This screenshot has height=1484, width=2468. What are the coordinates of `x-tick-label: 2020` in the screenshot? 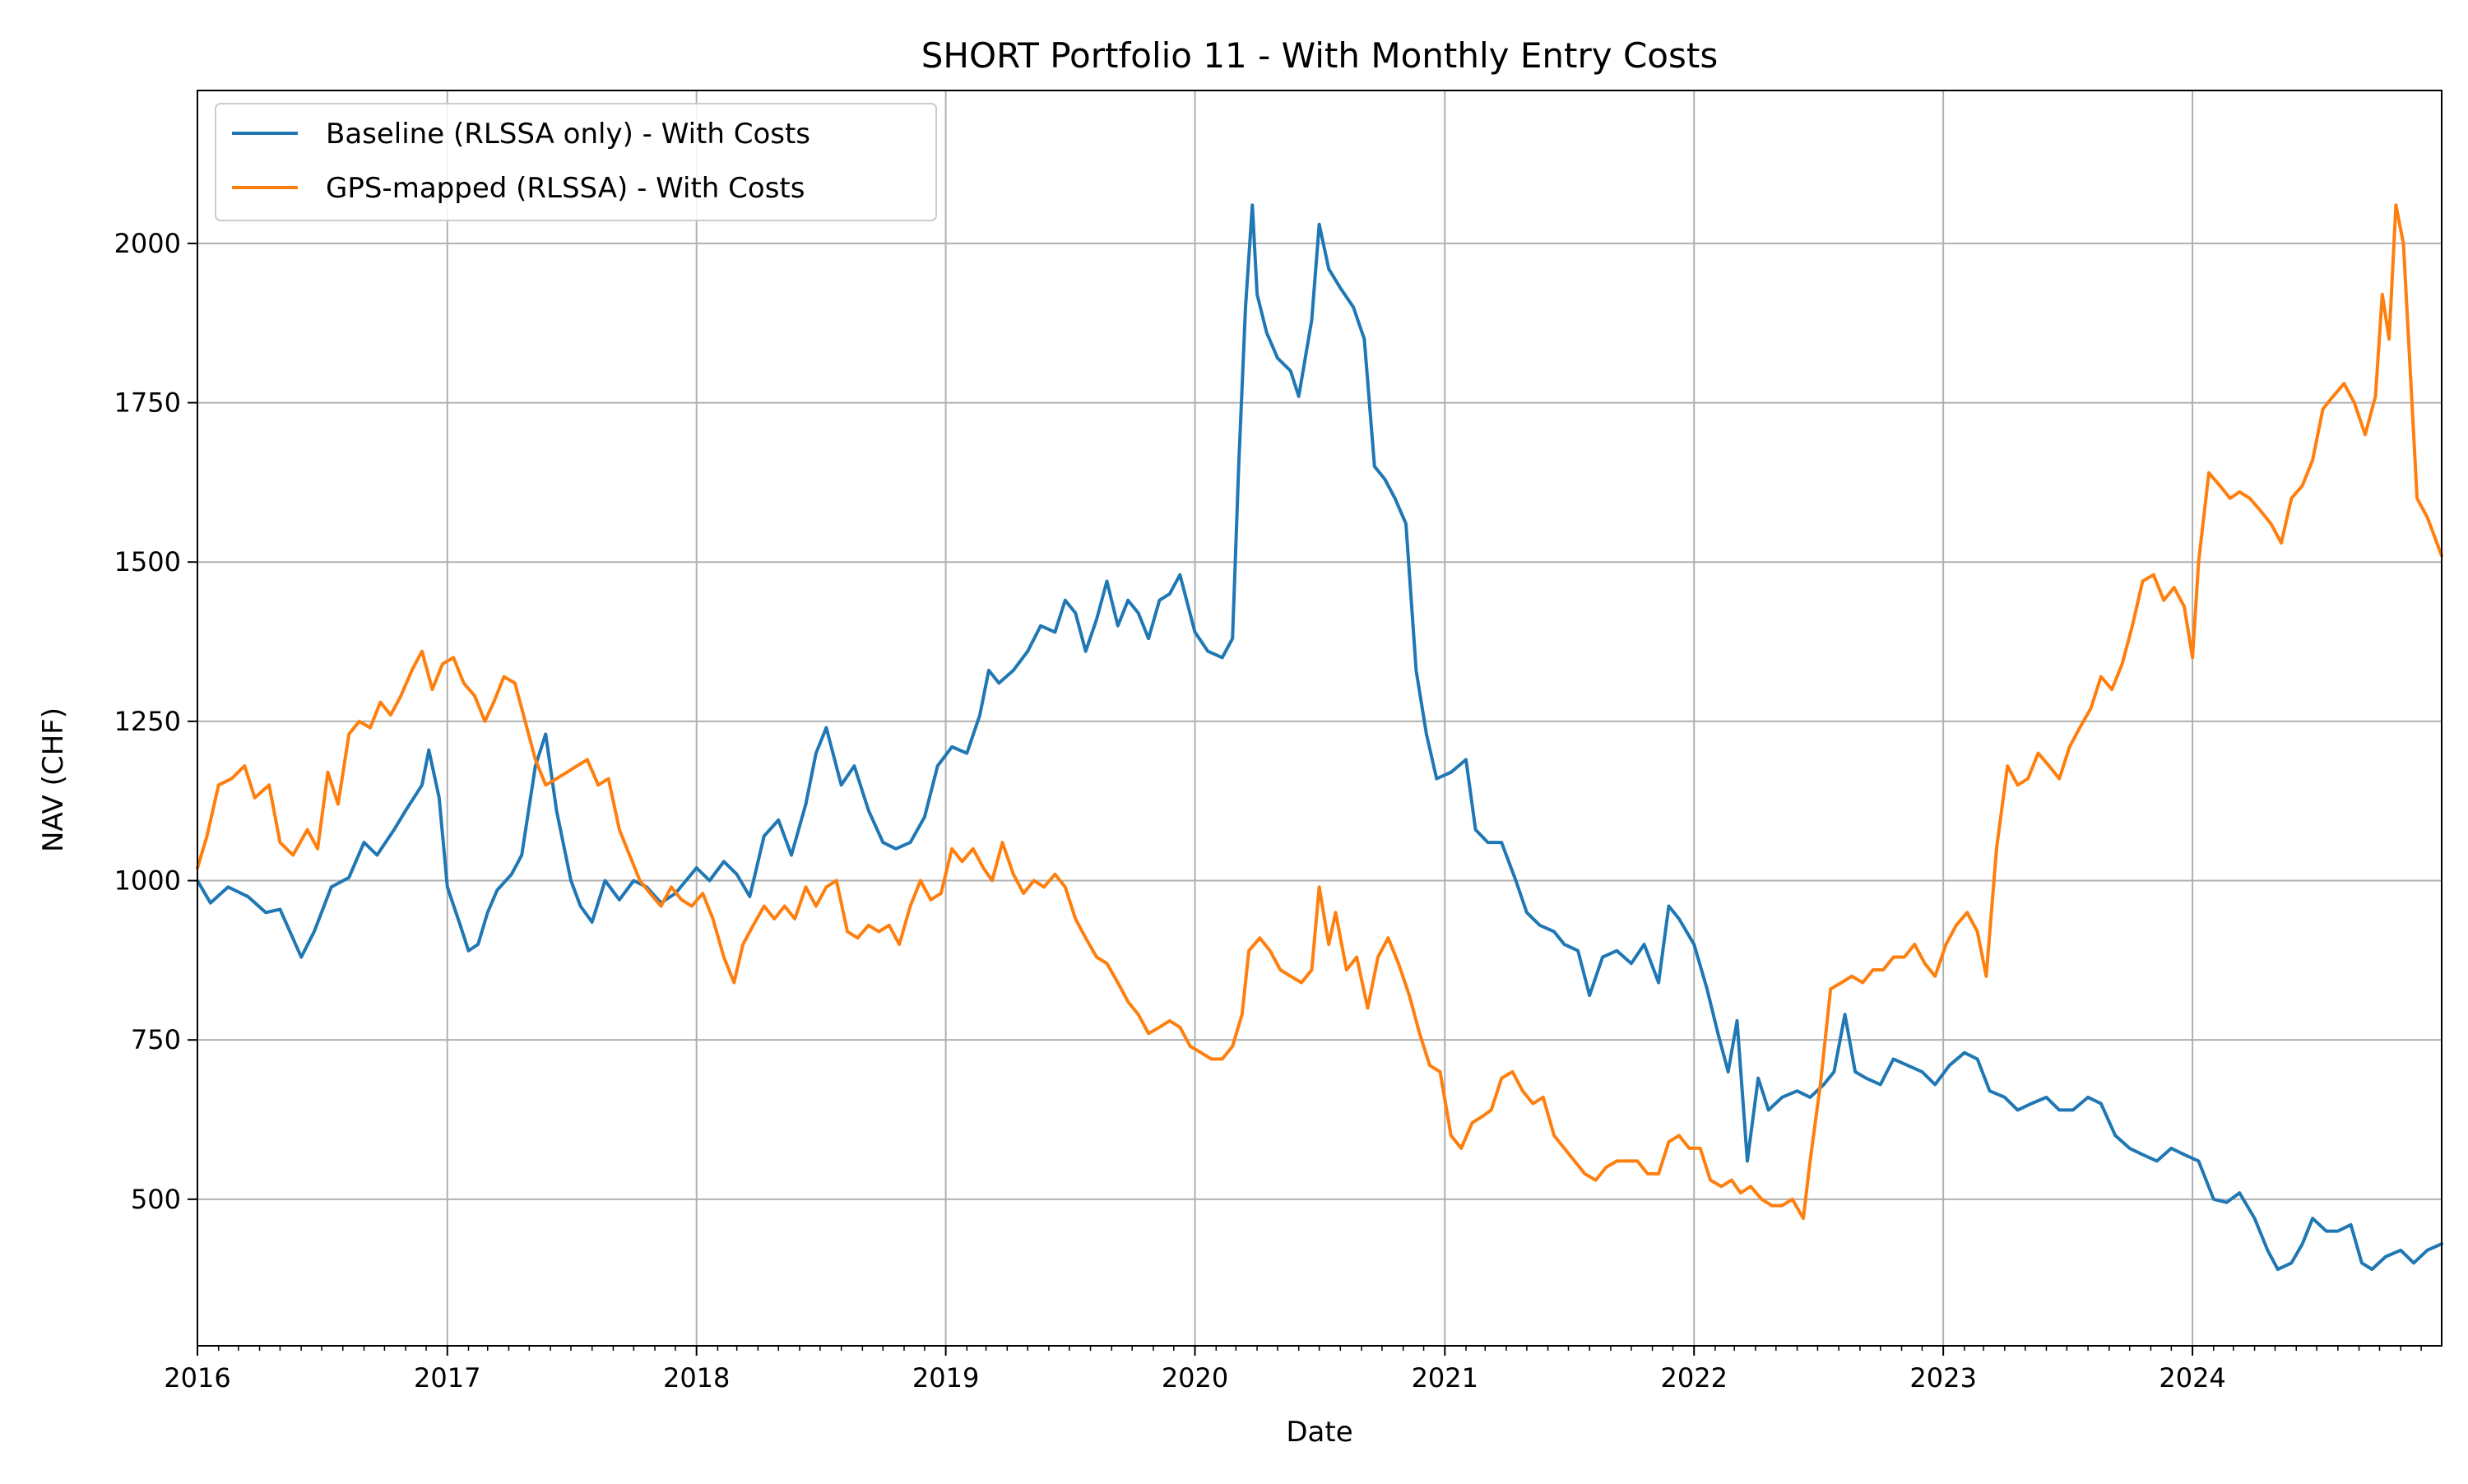 It's located at (1195, 1378).